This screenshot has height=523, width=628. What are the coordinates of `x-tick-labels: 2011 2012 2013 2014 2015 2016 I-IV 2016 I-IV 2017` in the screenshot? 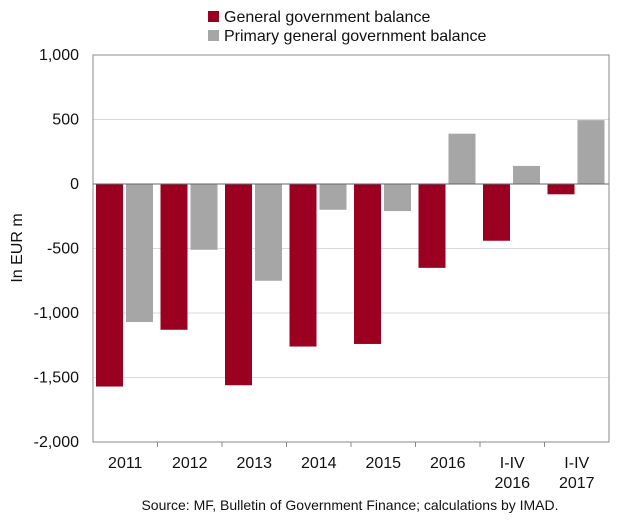 It's located at (351, 473).